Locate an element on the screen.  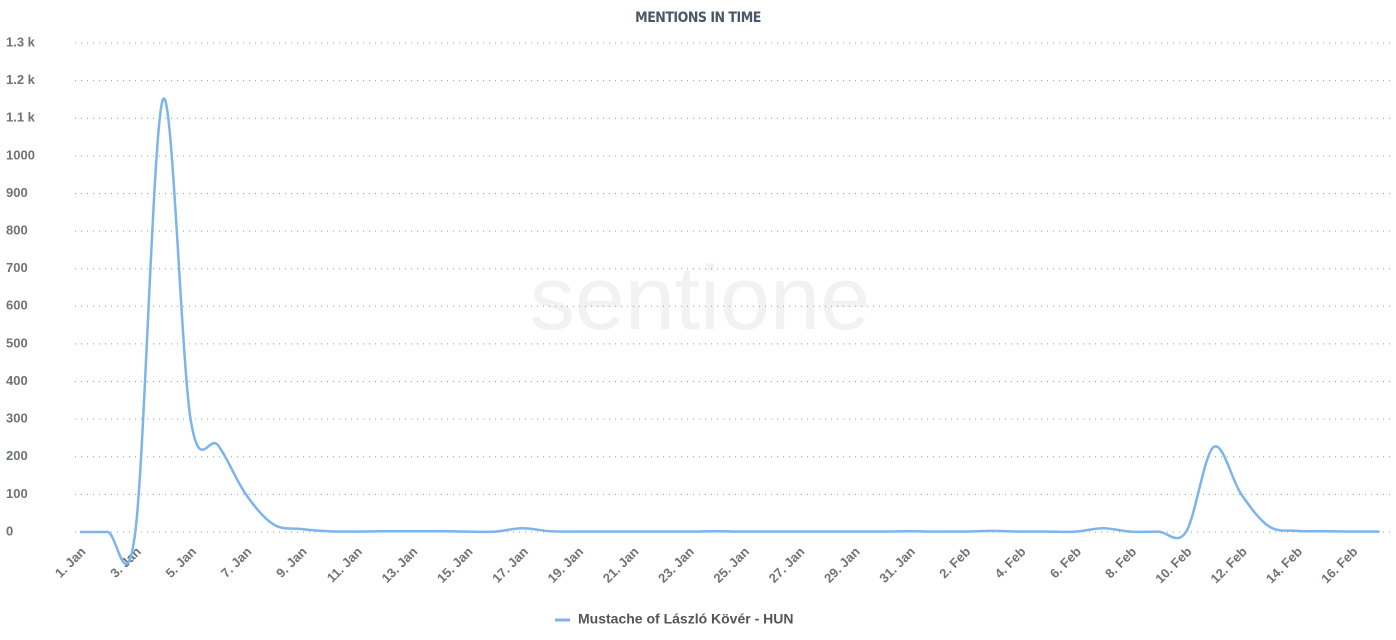
chart-title: MENTIONS IN TIME is located at coordinates (698, 18).